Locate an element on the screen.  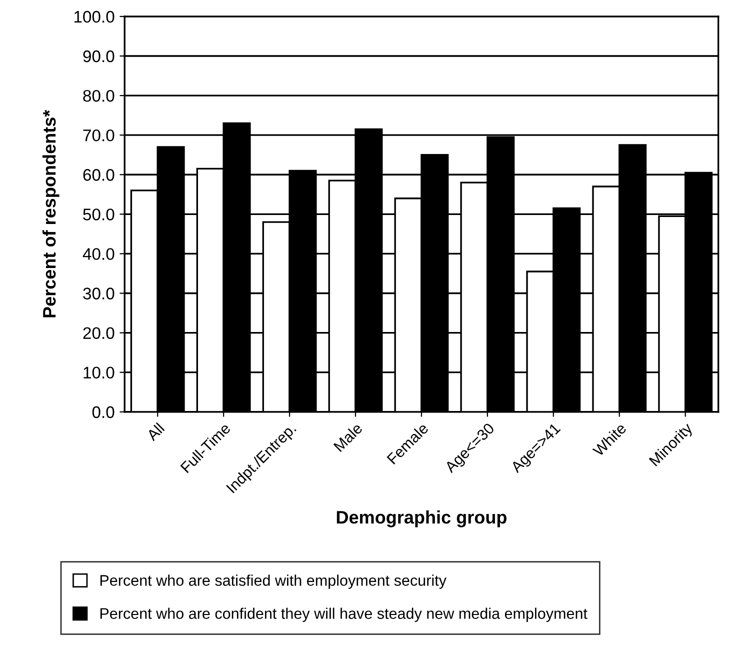
legend-label: Percent who are satisfied with employment security is located at coordinates (273, 581).